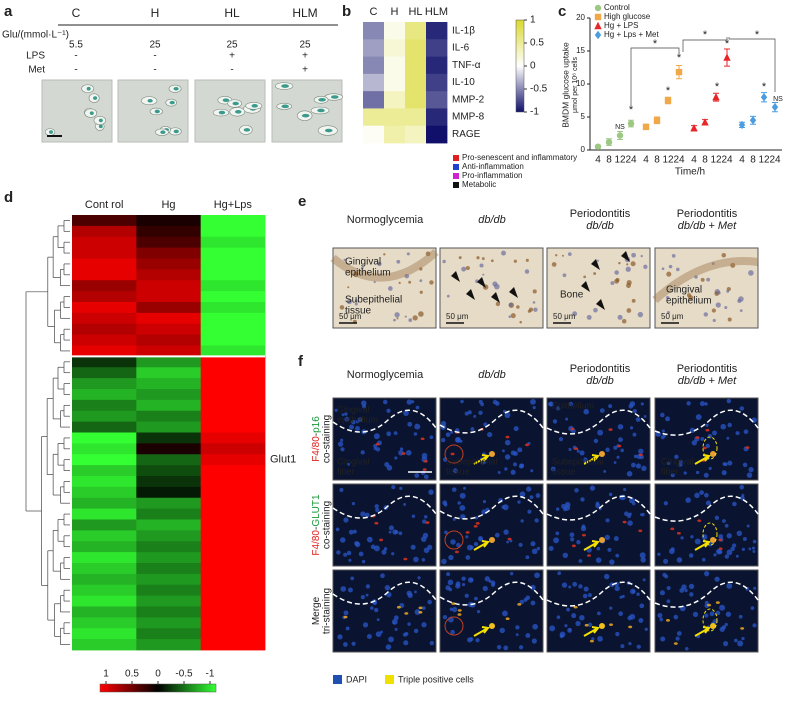  Describe the element at coordinates (346, 11) in the screenshot. I see `panel-label: b` at that location.